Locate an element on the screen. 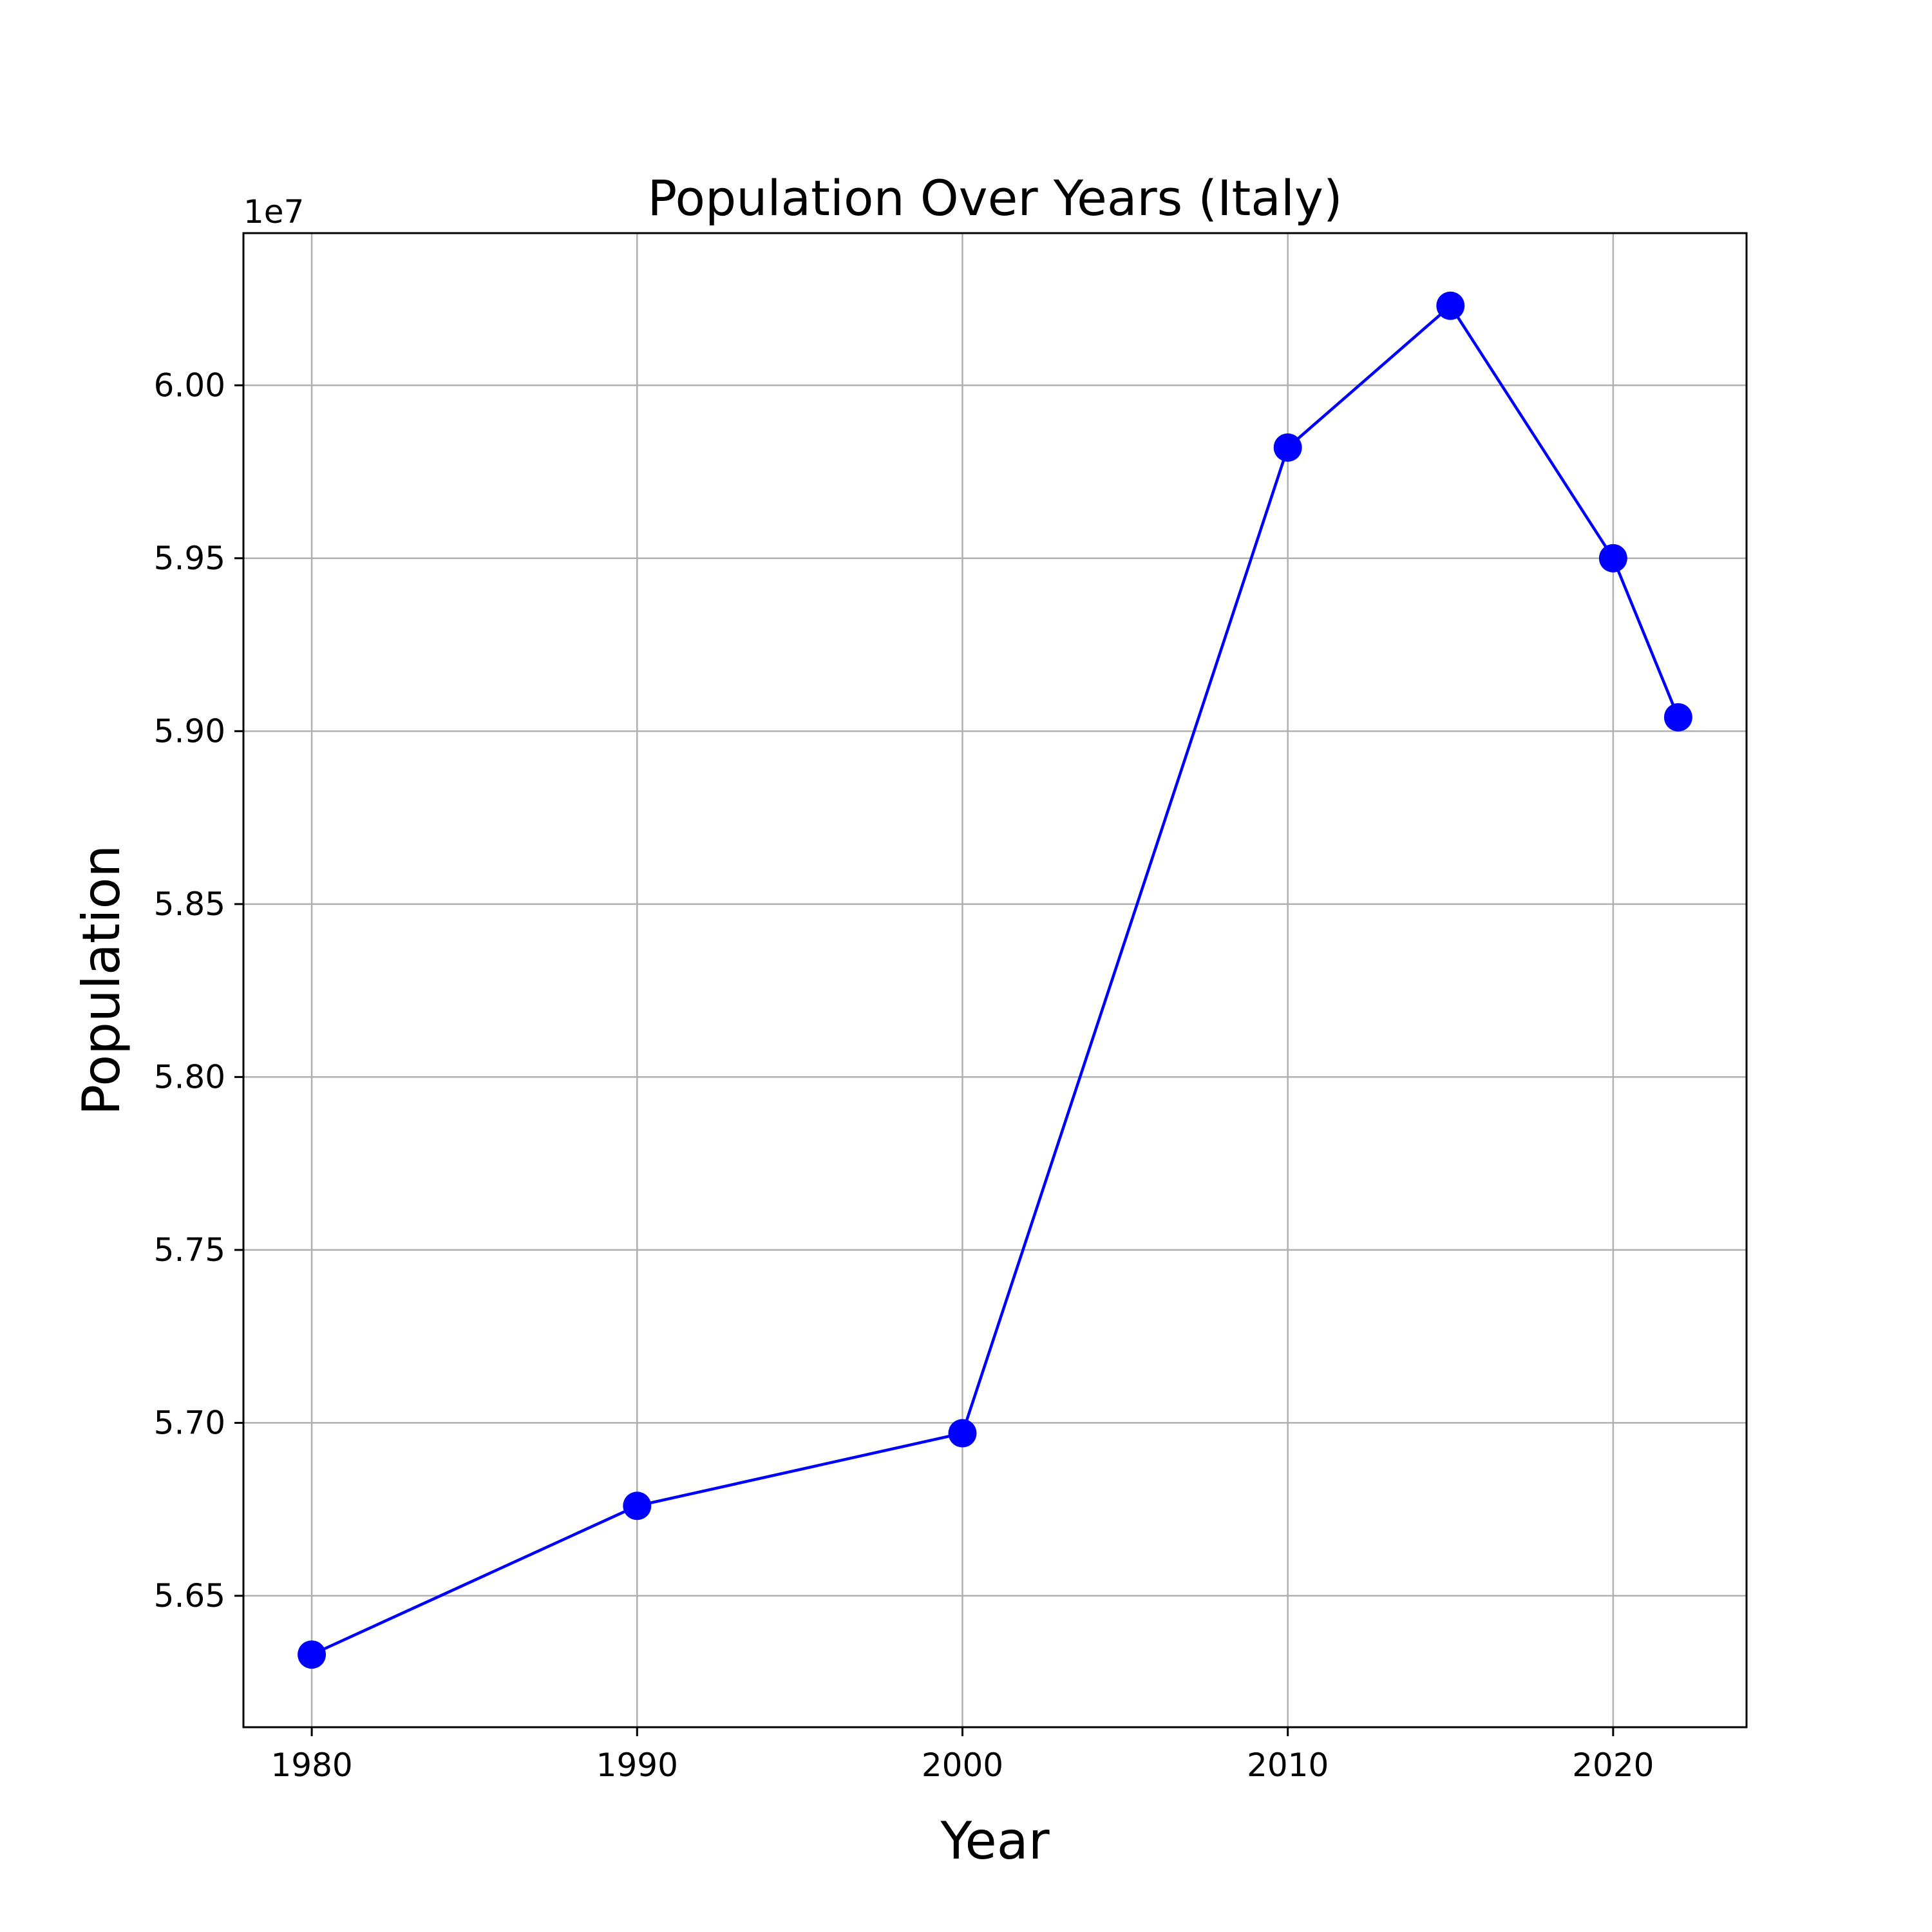 This screenshot has width=1932, height=1932. x-tick-label: 2000 is located at coordinates (963, 1766).